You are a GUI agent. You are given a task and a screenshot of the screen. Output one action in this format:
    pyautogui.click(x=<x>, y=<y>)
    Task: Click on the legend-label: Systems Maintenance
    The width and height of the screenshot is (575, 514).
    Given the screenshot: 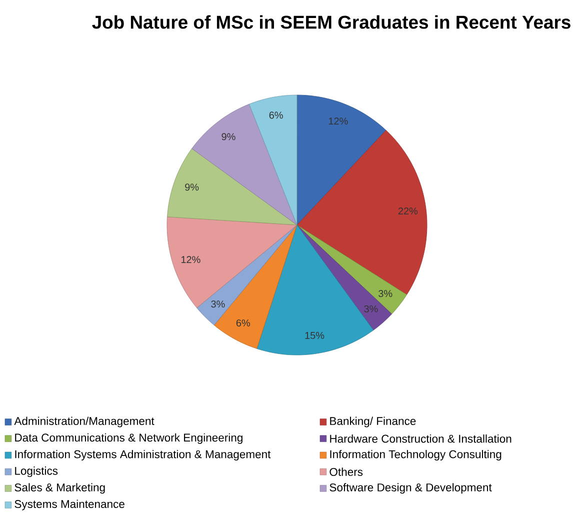 What is the action you would take?
    pyautogui.click(x=69, y=505)
    